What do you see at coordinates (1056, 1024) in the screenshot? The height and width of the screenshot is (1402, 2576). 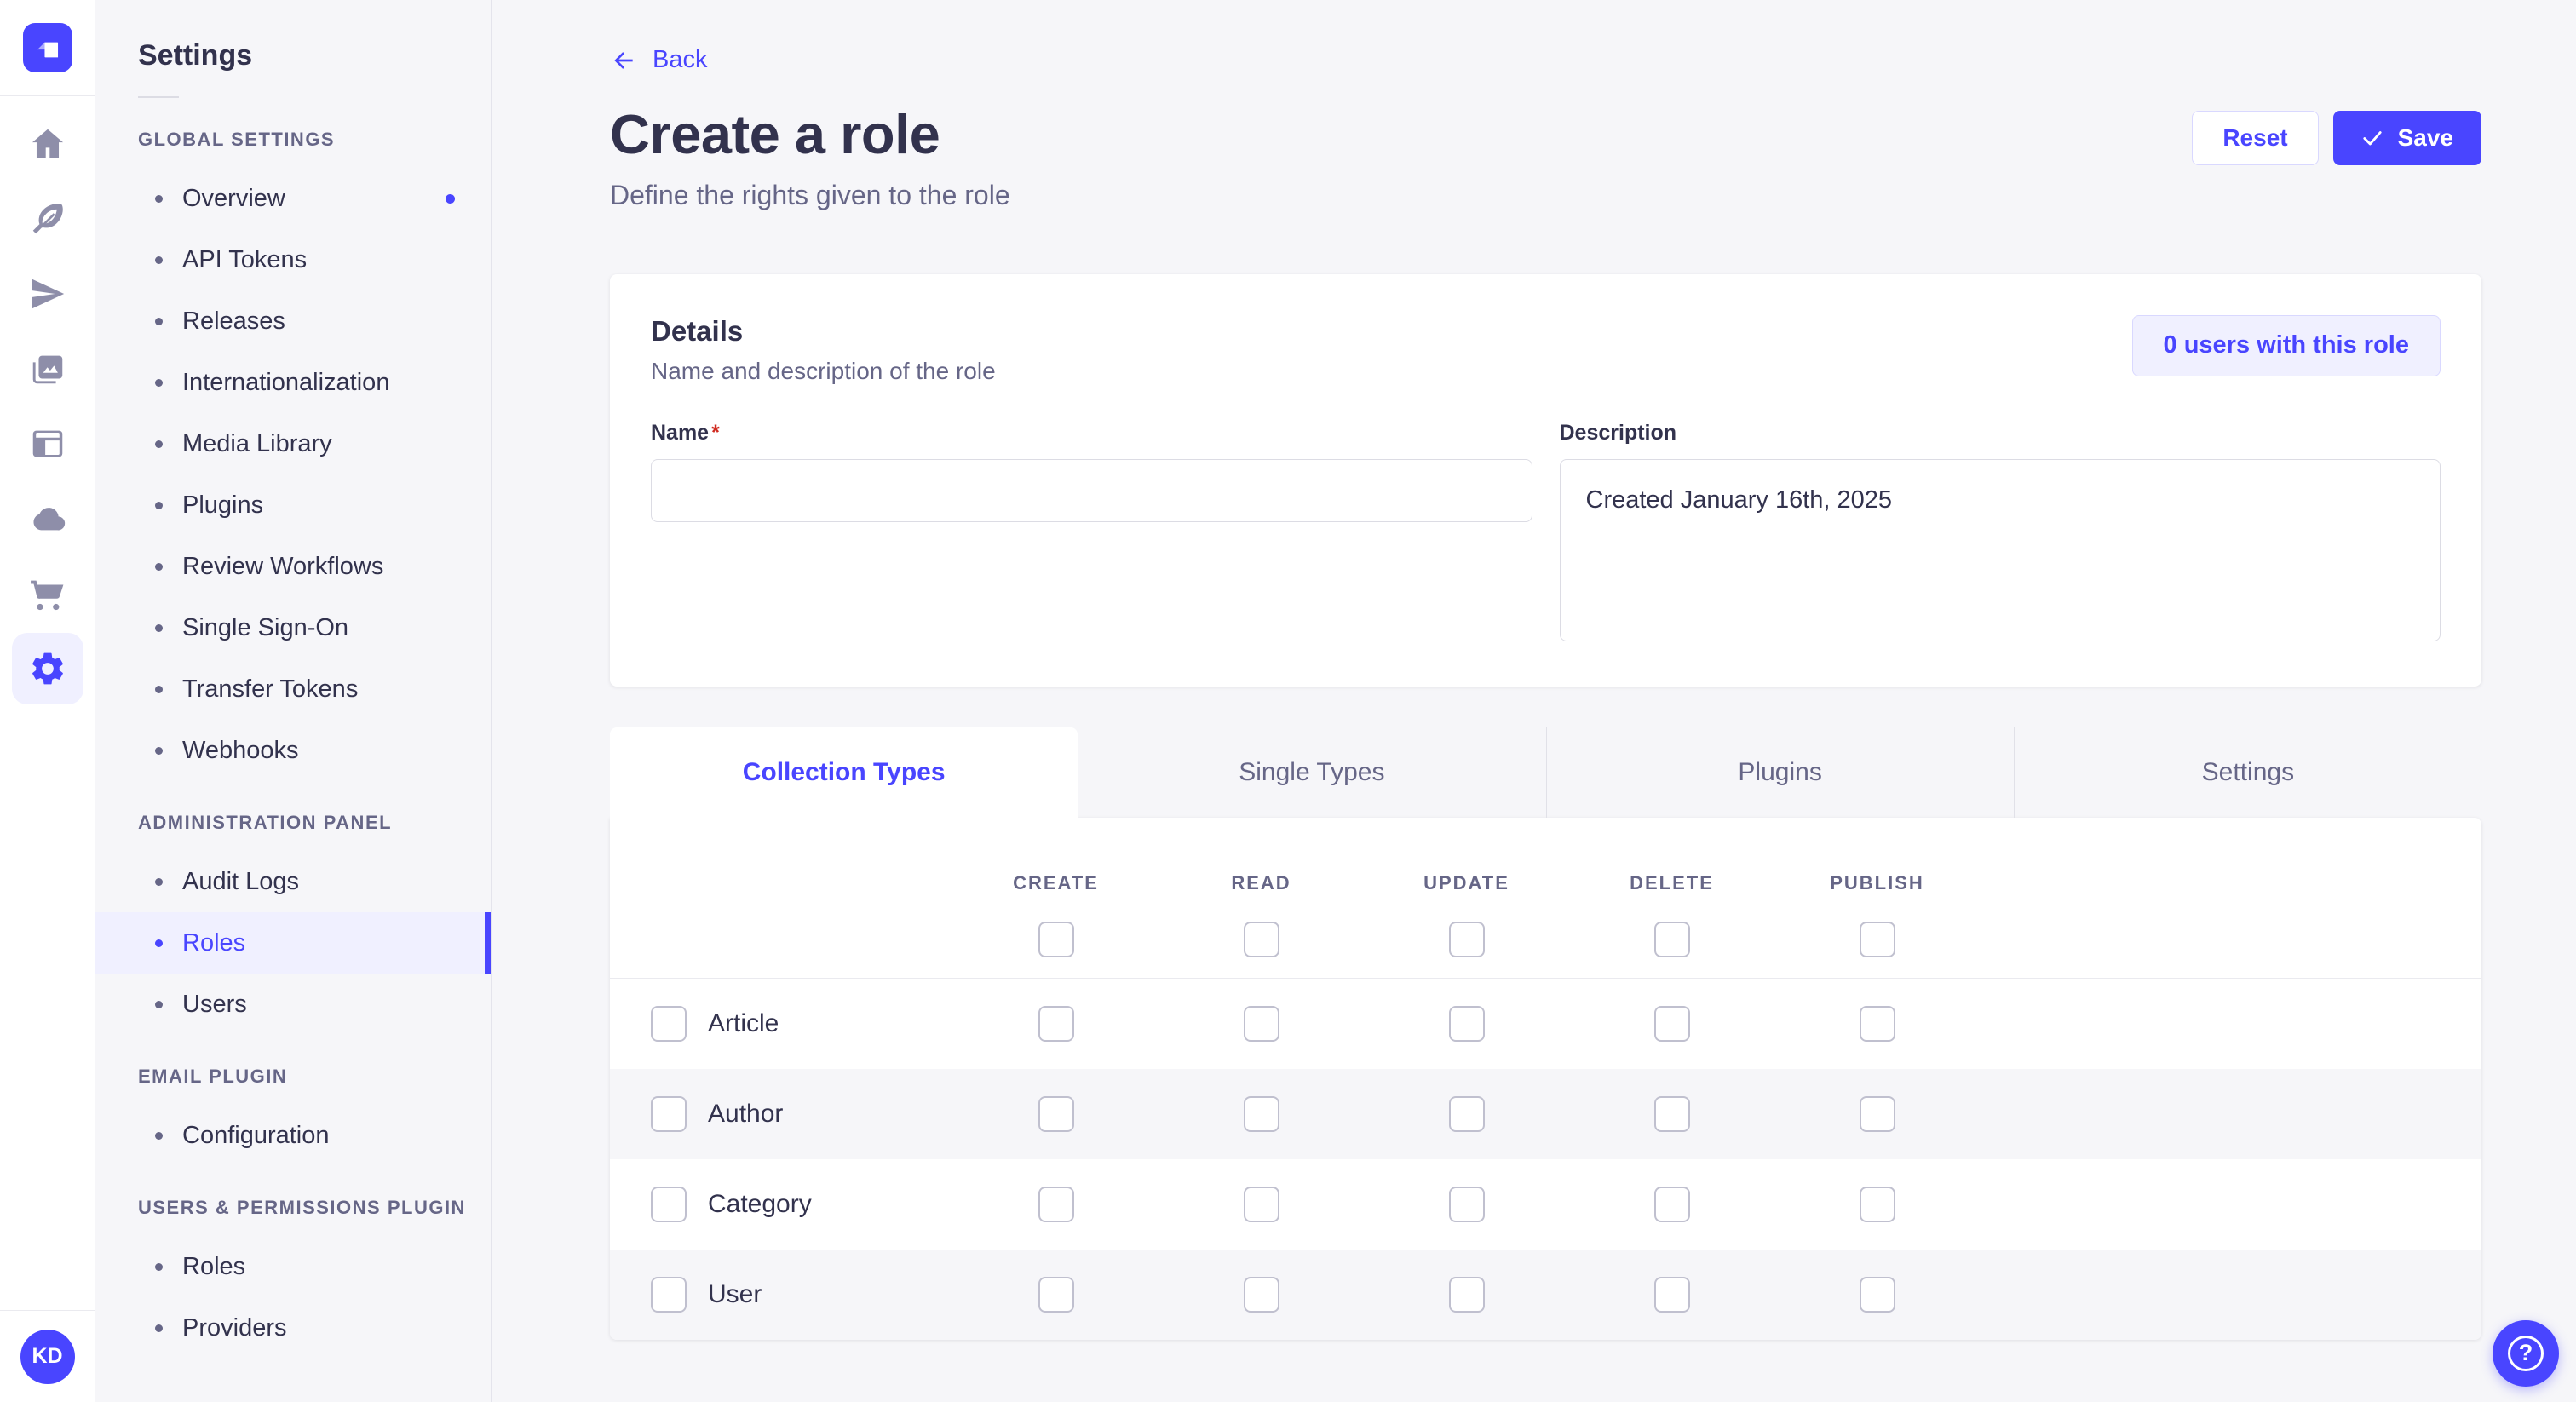 I see `article-create-checkbox` at bounding box center [1056, 1024].